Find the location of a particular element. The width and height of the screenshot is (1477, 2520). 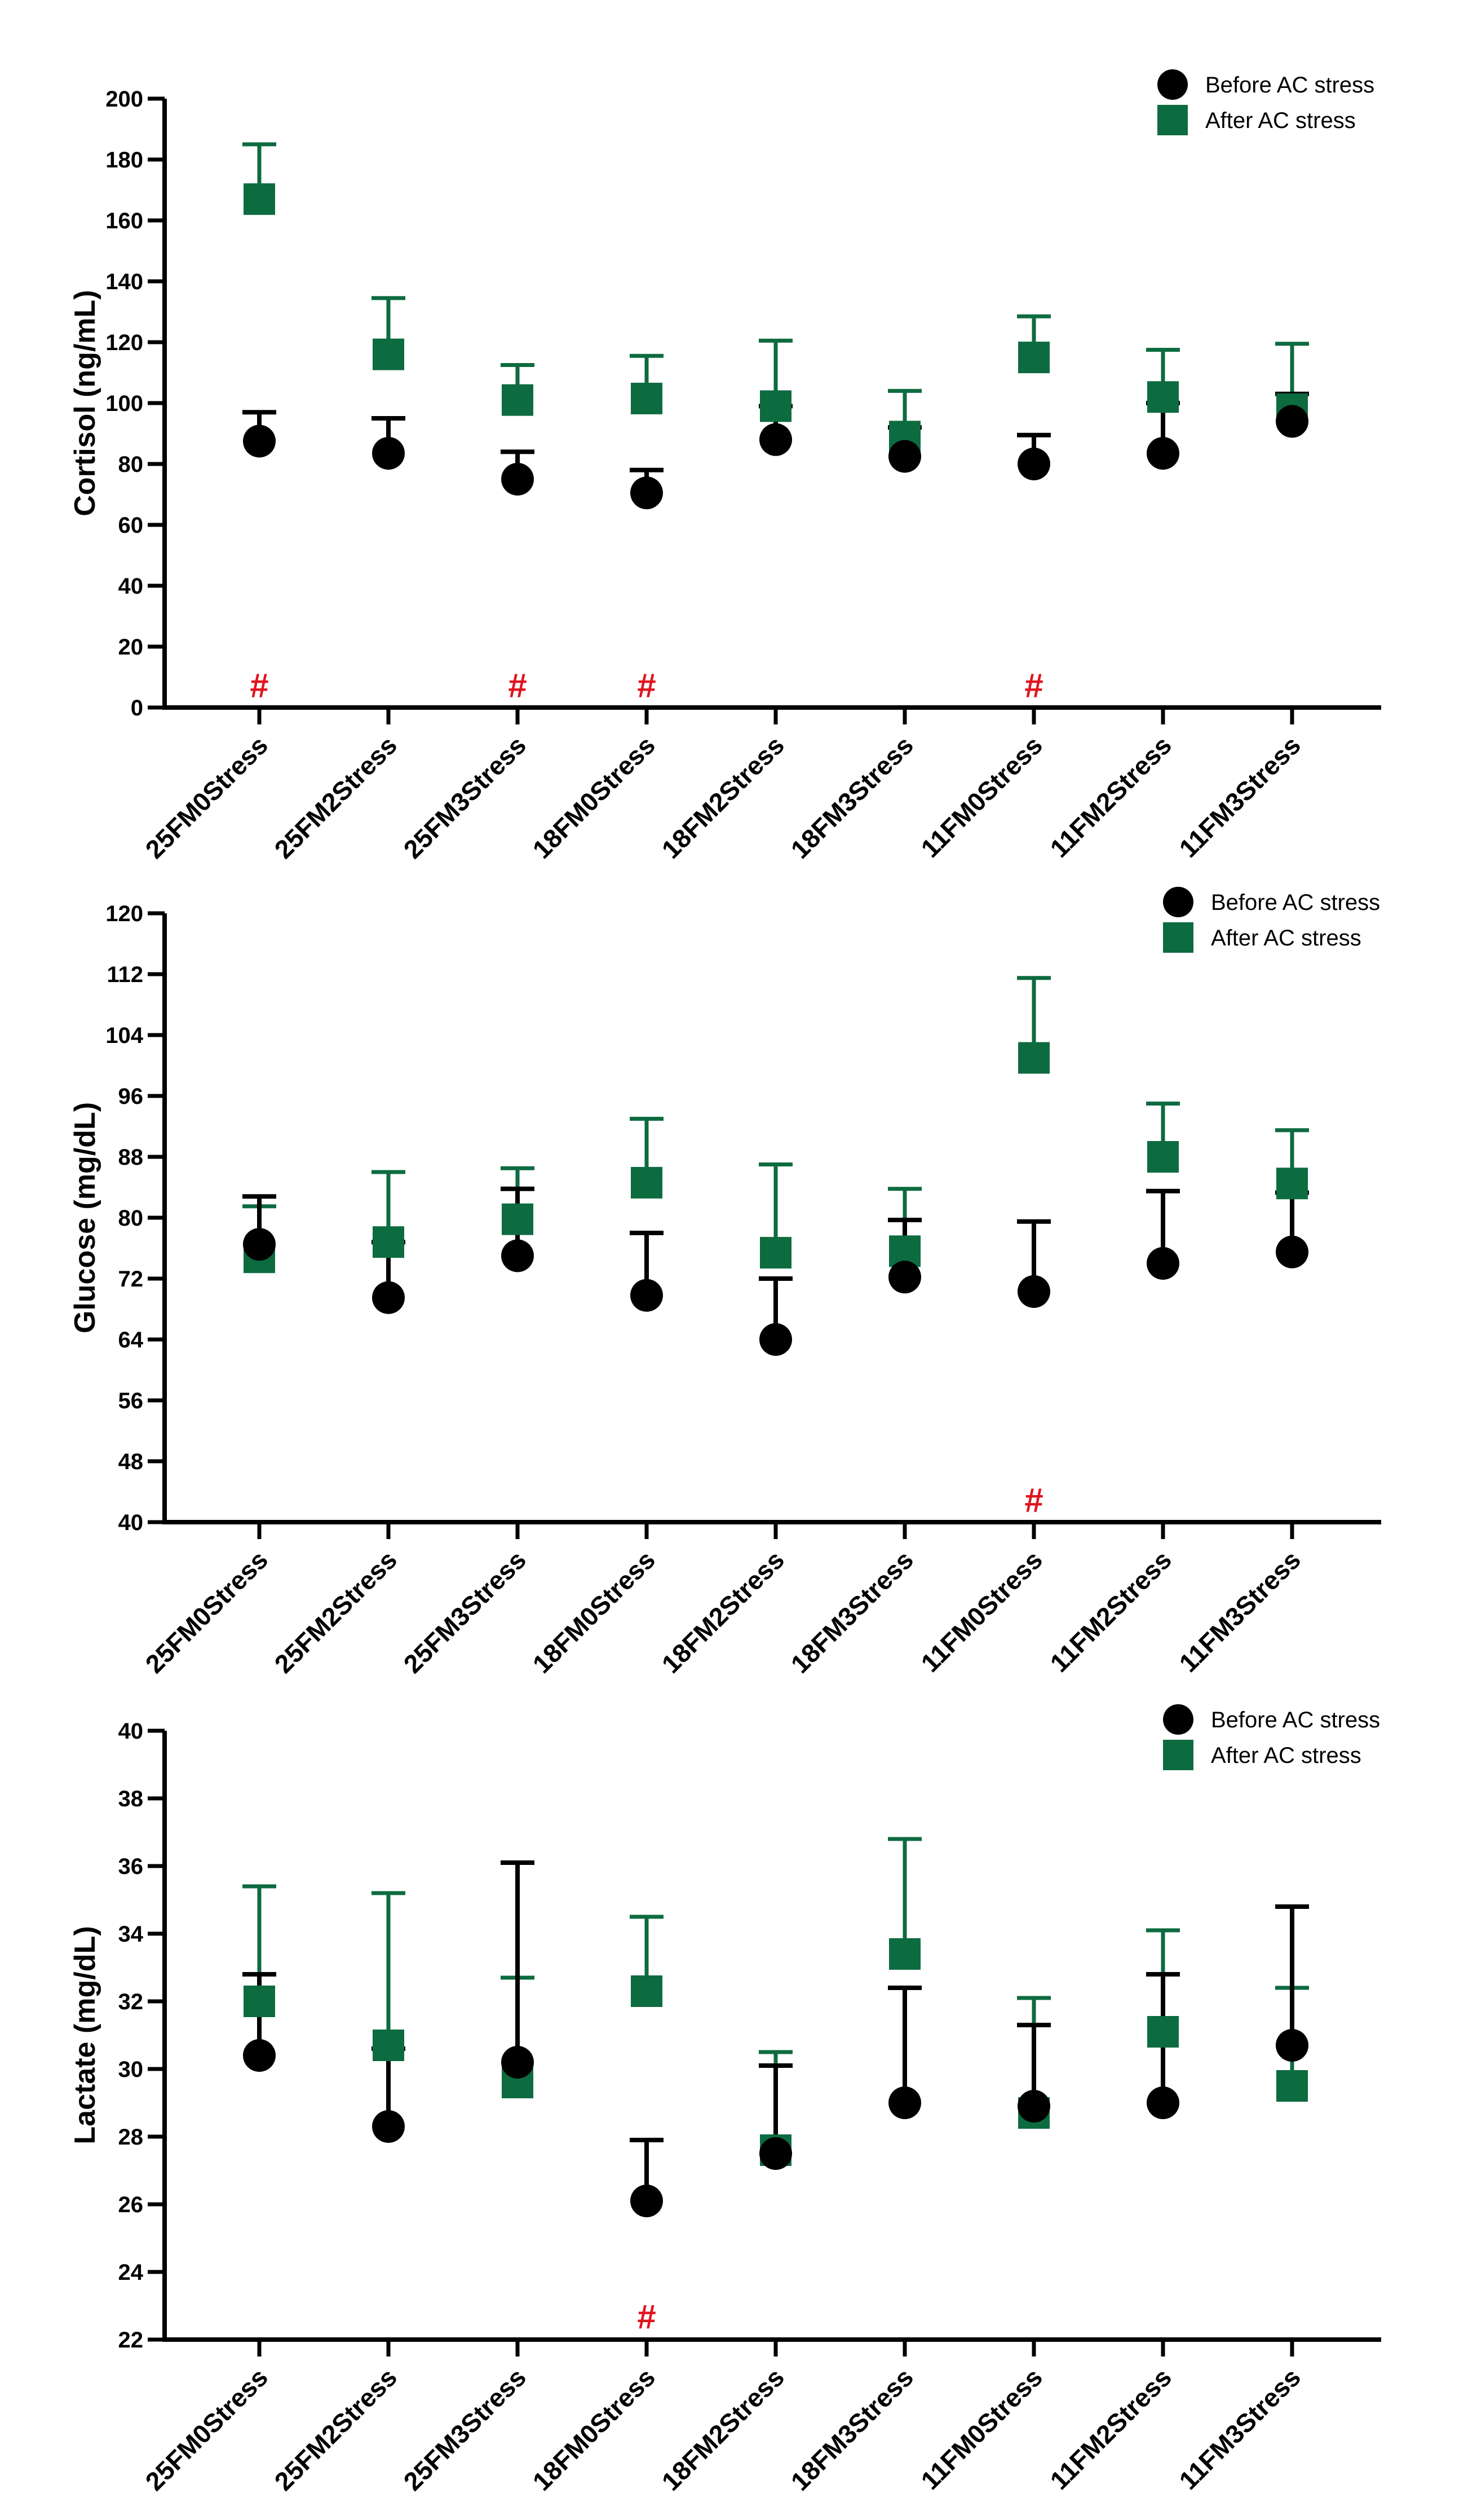

y-tick-label: 30 is located at coordinates (131, 2069).